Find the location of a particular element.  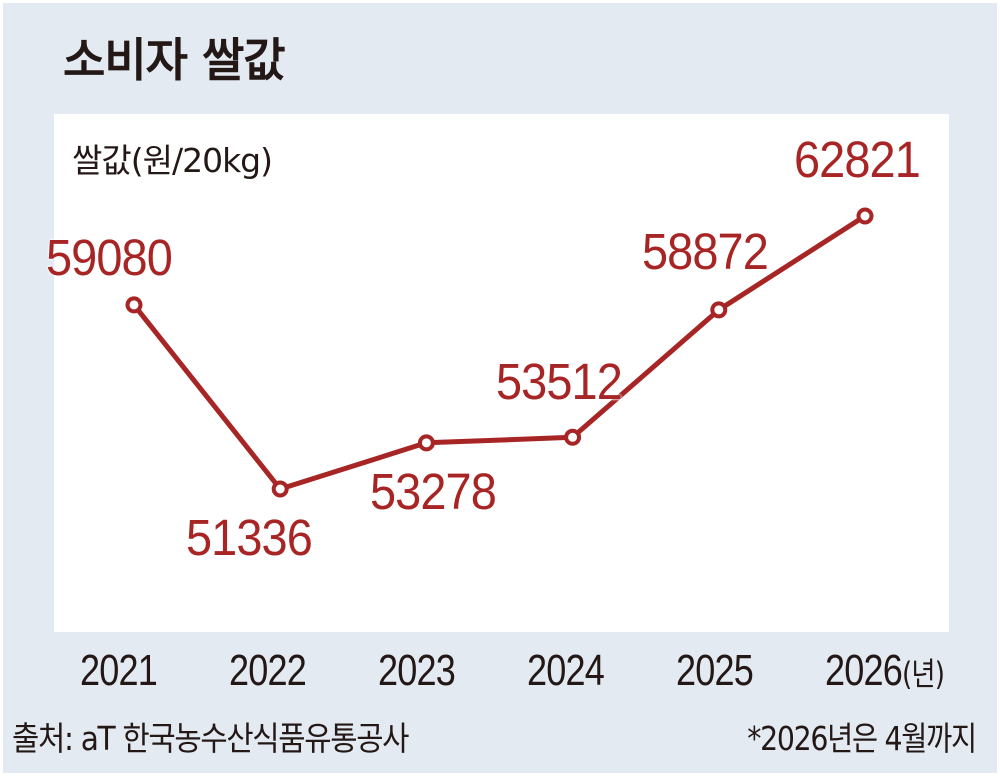

marker-2023 is located at coordinates (426, 443).